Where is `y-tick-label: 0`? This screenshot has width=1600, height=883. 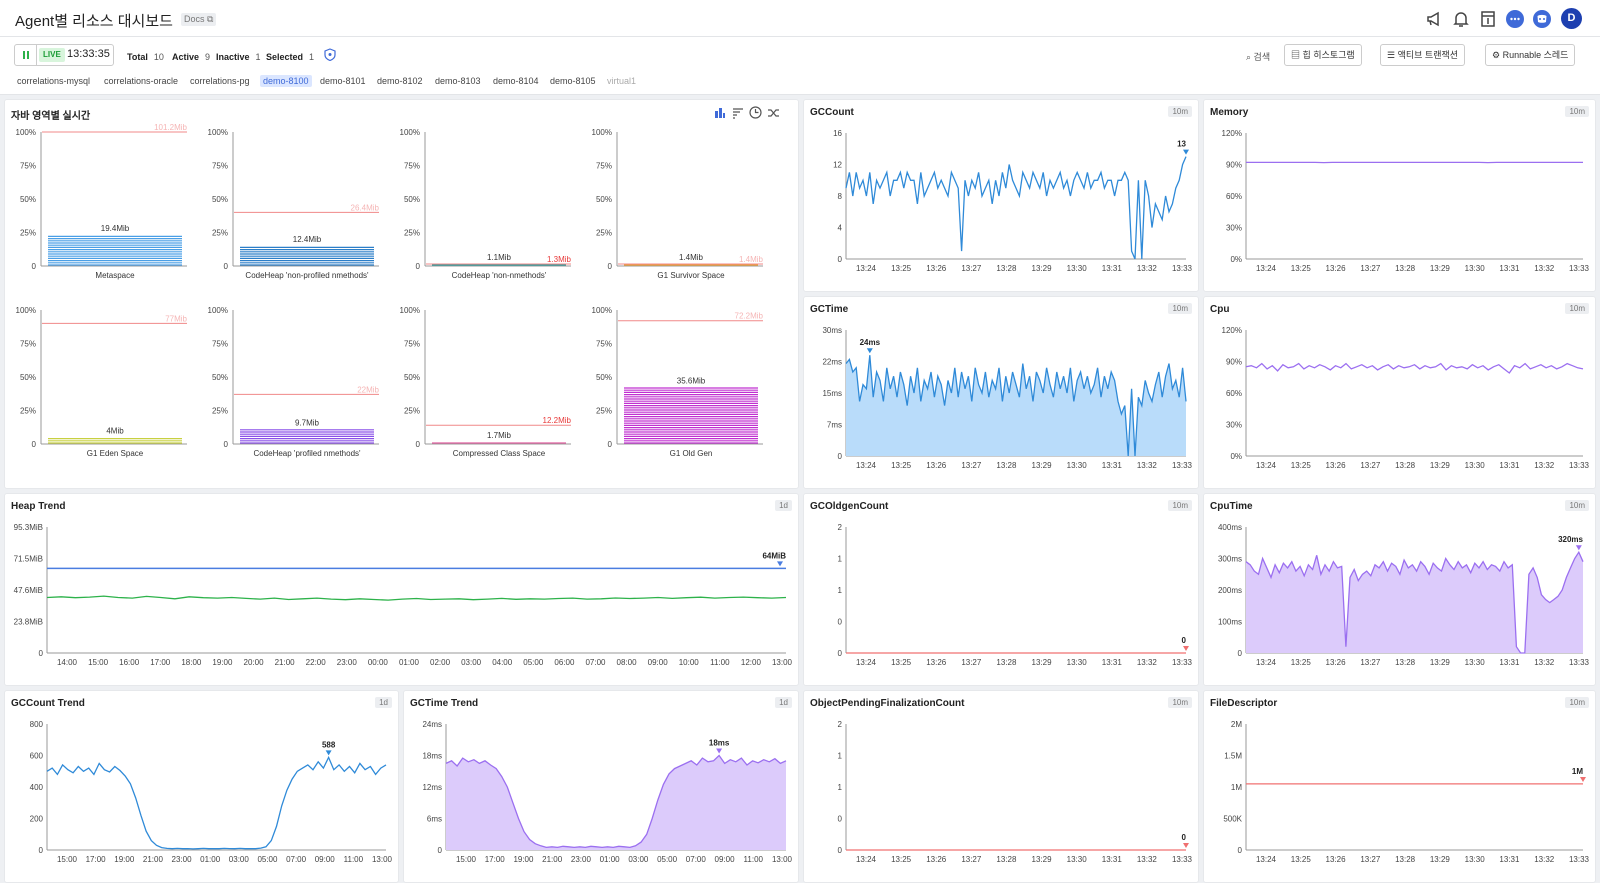
y-tick-label: 0 is located at coordinates (41, 850).